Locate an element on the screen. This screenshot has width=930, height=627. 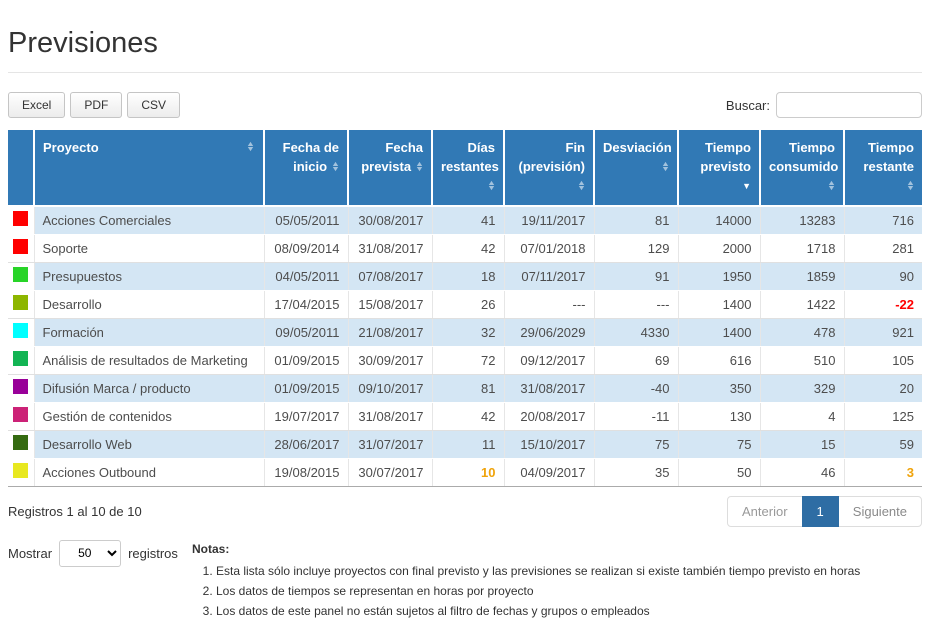
title-divider is located at coordinates (465, 72).